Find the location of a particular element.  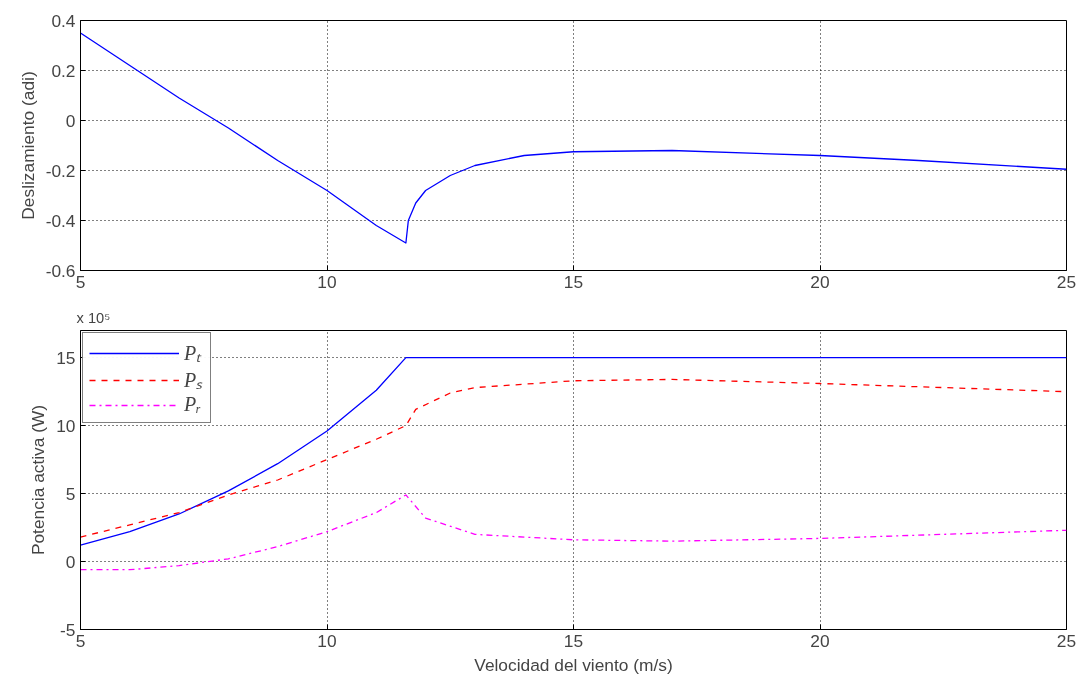

y-tick-label: 5 is located at coordinates (70, 493).